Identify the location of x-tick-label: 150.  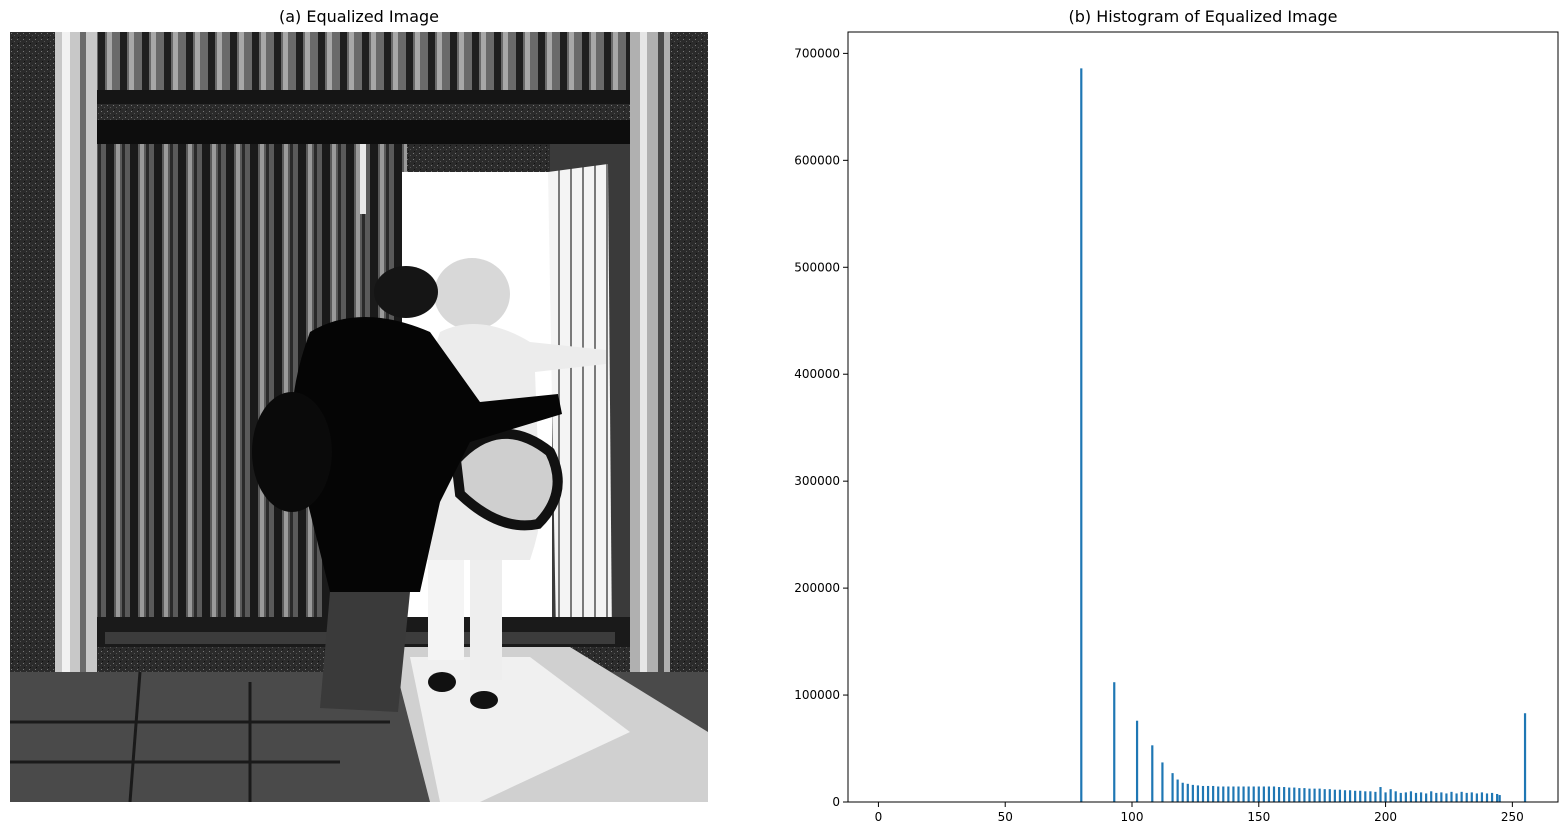
(1258, 817).